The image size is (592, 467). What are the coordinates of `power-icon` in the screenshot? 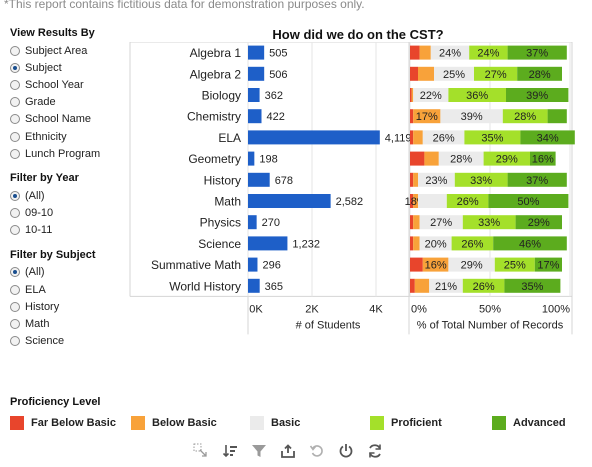 It's located at (346, 451).